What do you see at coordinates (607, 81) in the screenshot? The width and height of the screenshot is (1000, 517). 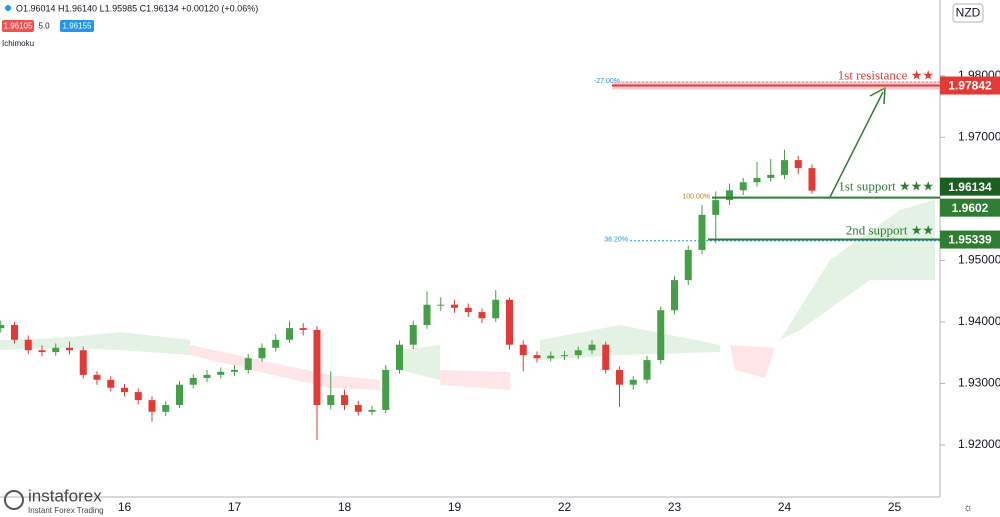 I see `fib-label: -27.00%` at bounding box center [607, 81].